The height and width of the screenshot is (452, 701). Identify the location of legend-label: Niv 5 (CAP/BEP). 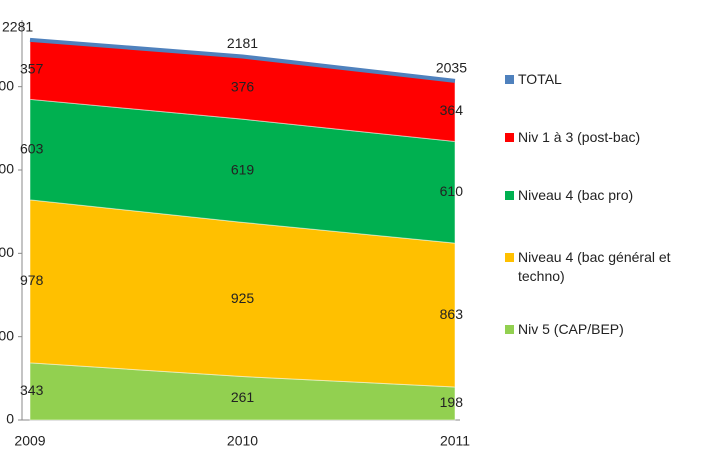
(571, 329).